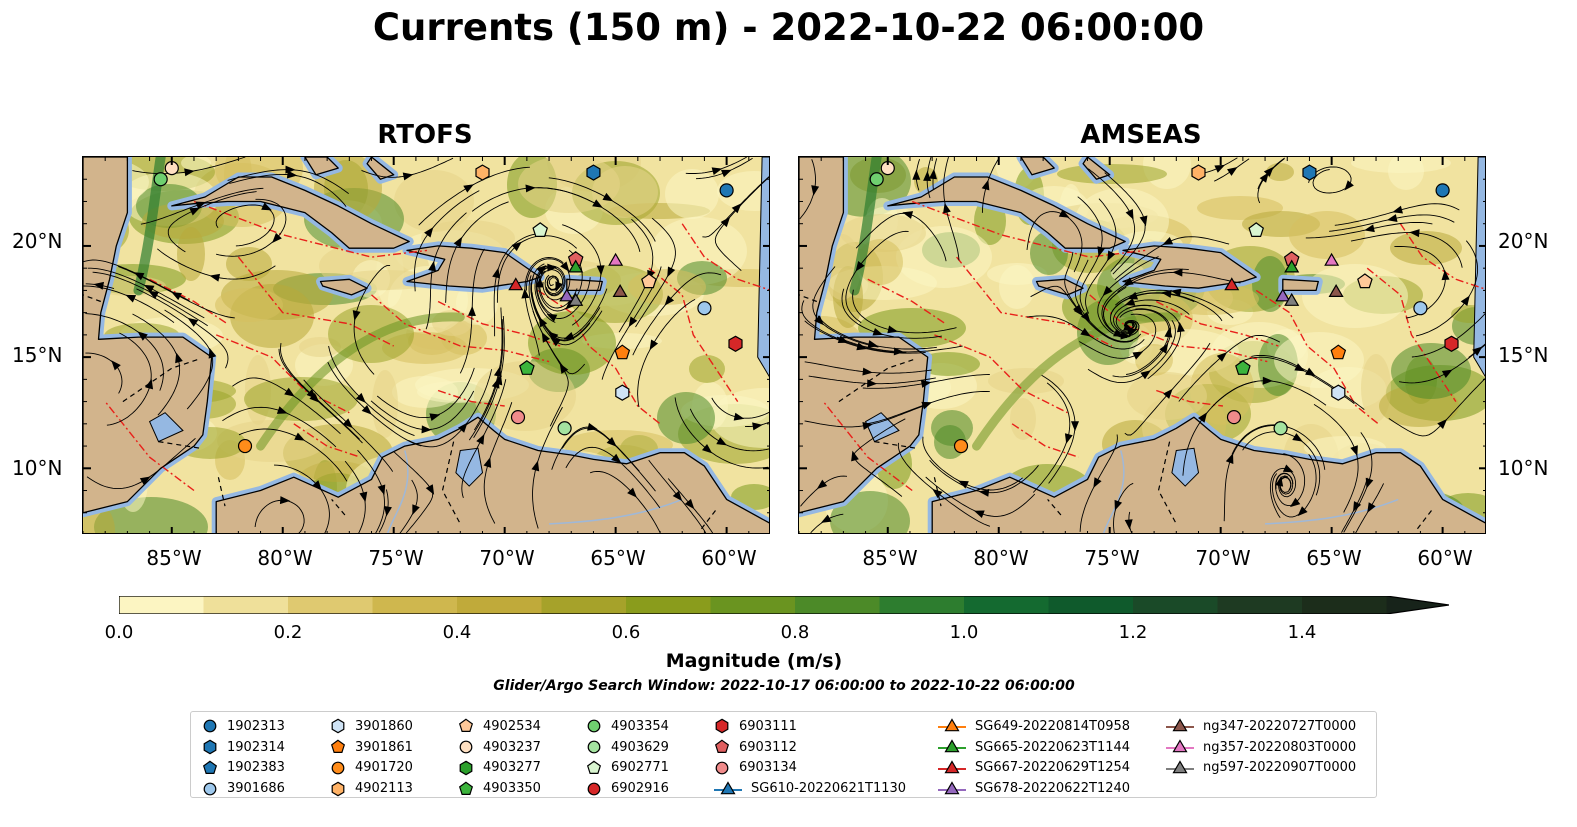 The image size is (1577, 827). What do you see at coordinates (380, 168) in the screenshot?
I see `land-mass` at bounding box center [380, 168].